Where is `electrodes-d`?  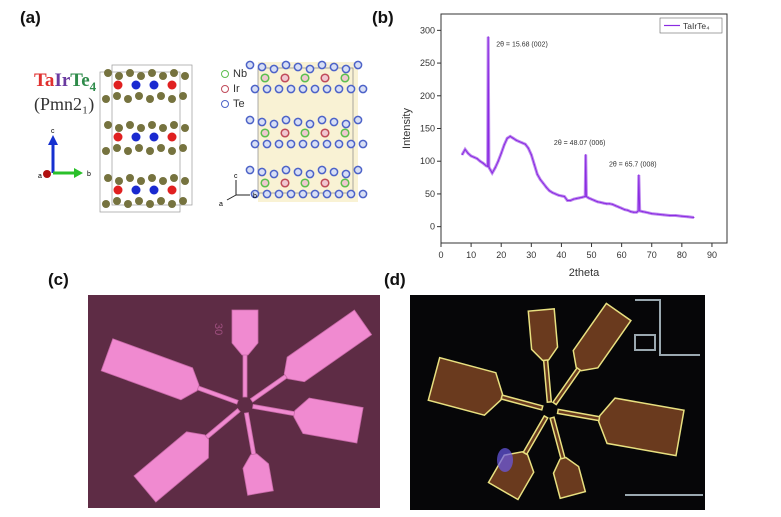
electrodes-d is located at coordinates (556, 401).